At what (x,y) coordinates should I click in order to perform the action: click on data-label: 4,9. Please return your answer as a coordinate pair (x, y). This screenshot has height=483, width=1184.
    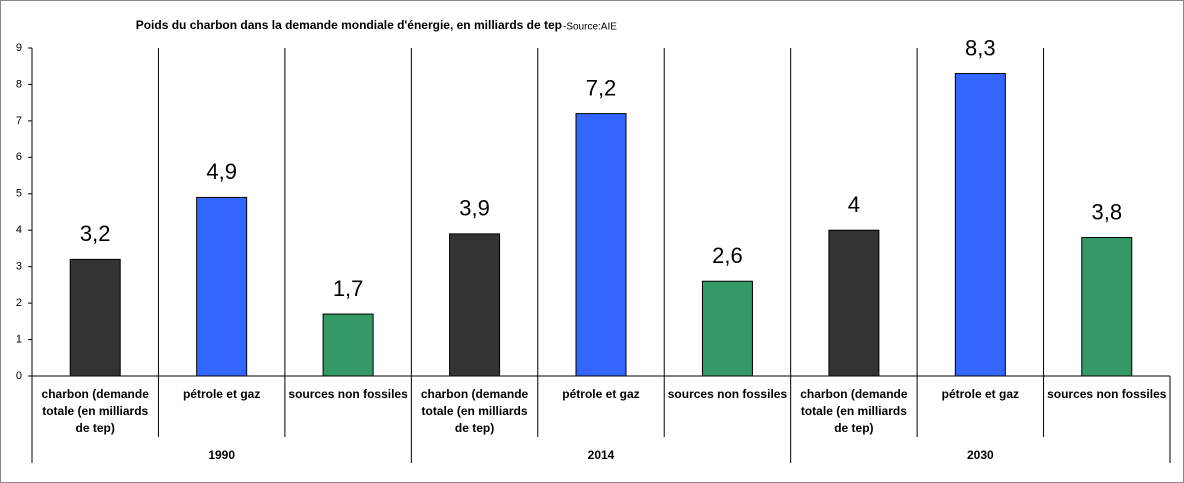
    Looking at the image, I should click on (221, 171).